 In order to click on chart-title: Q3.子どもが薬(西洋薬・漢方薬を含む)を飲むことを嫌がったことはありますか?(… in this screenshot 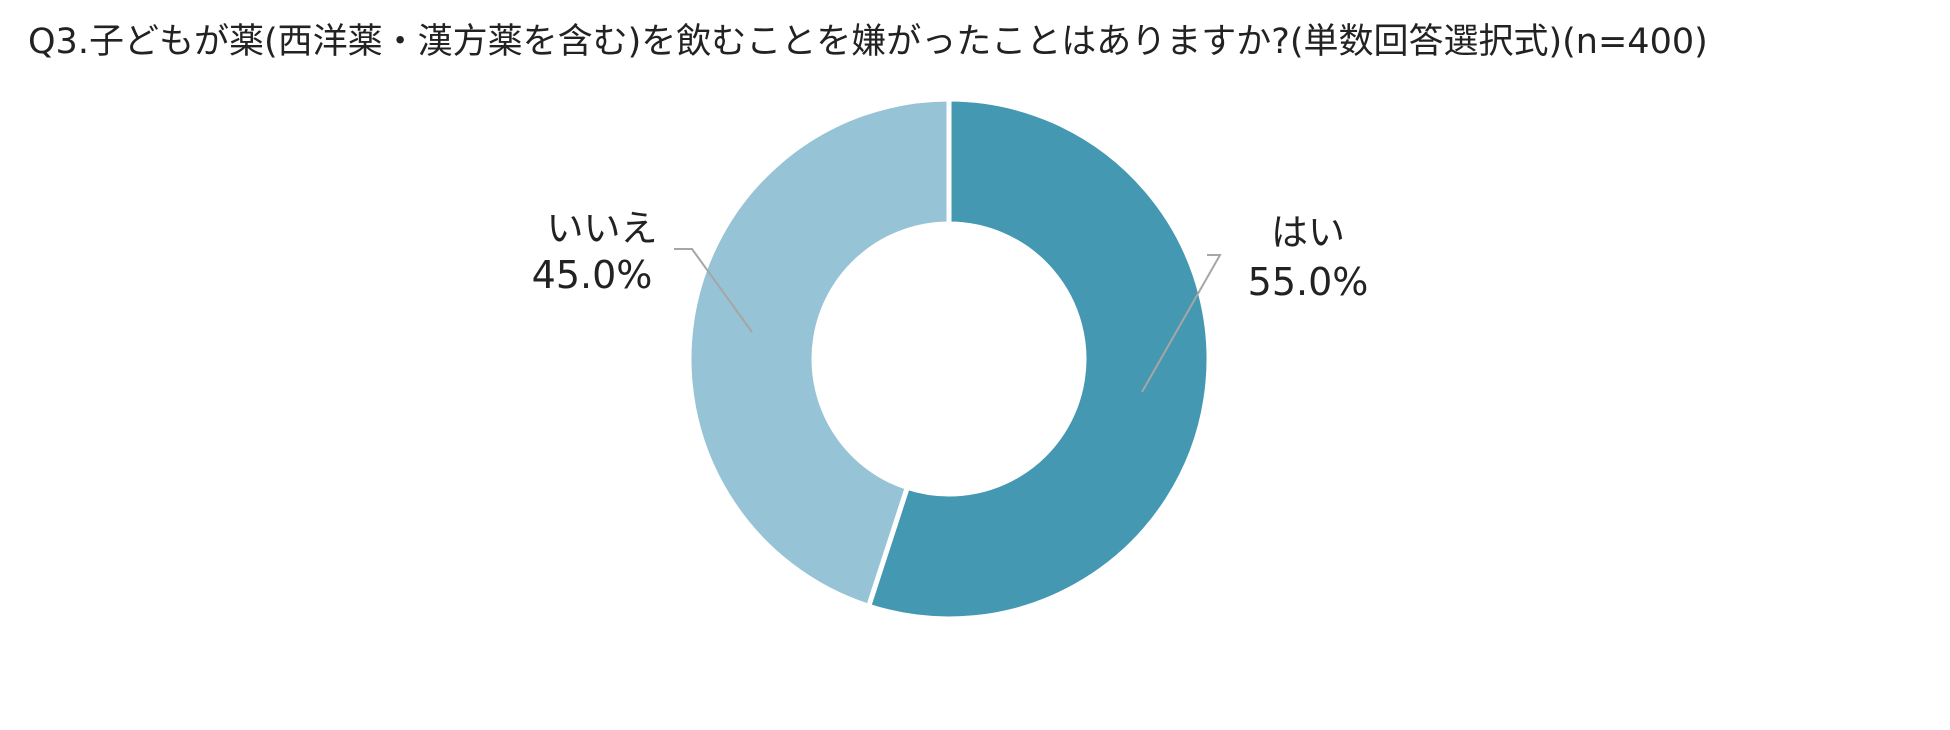, I will do `click(868, 42)`.